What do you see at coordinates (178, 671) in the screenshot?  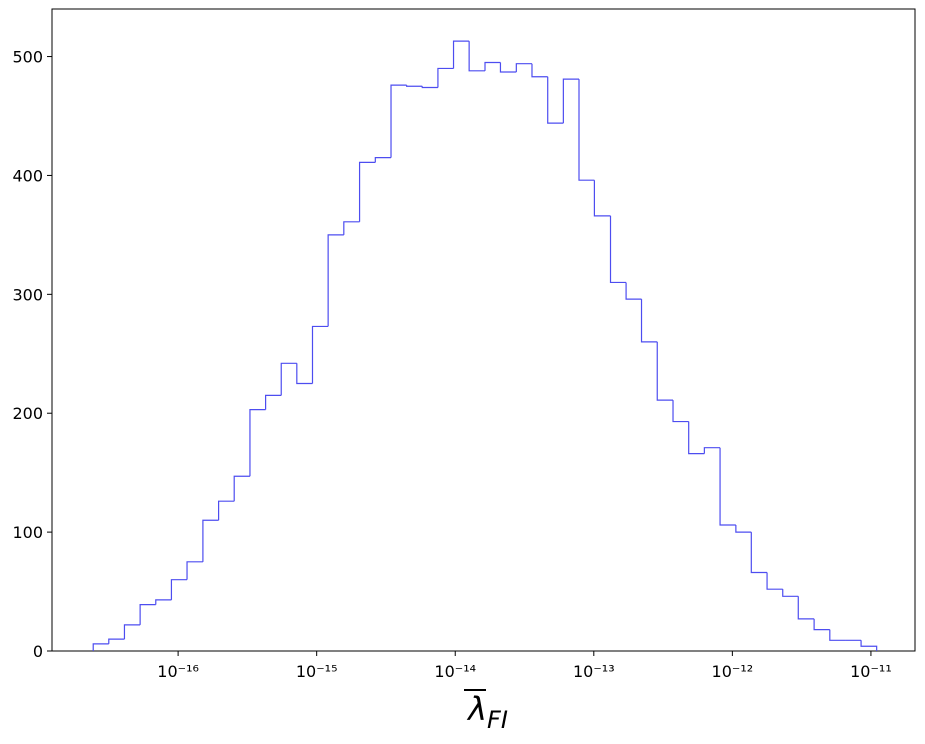 I see `x-tick-label: 10⁻¹⁶` at bounding box center [178, 671].